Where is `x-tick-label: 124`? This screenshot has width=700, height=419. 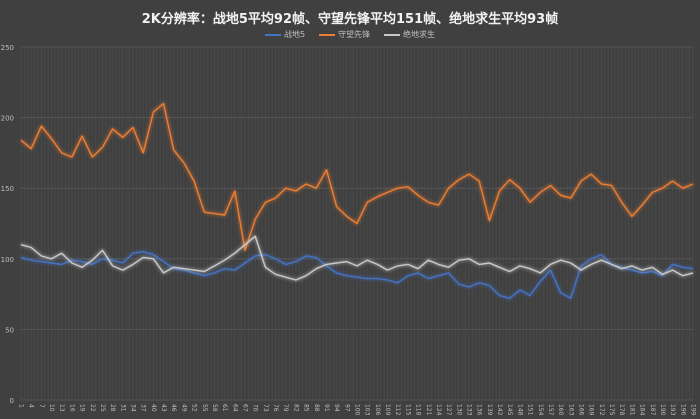
x-tick-label: 124 is located at coordinates (438, 410).